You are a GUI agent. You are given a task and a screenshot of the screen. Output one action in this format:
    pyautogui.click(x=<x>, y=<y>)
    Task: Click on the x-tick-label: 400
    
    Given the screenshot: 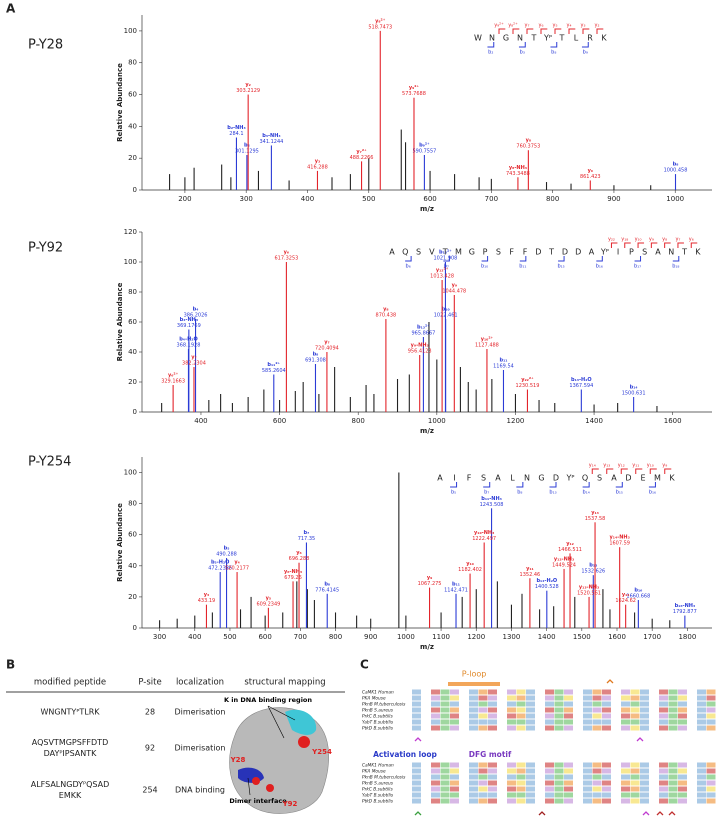 What is the action you would take?
    pyautogui.click(x=194, y=637)
    